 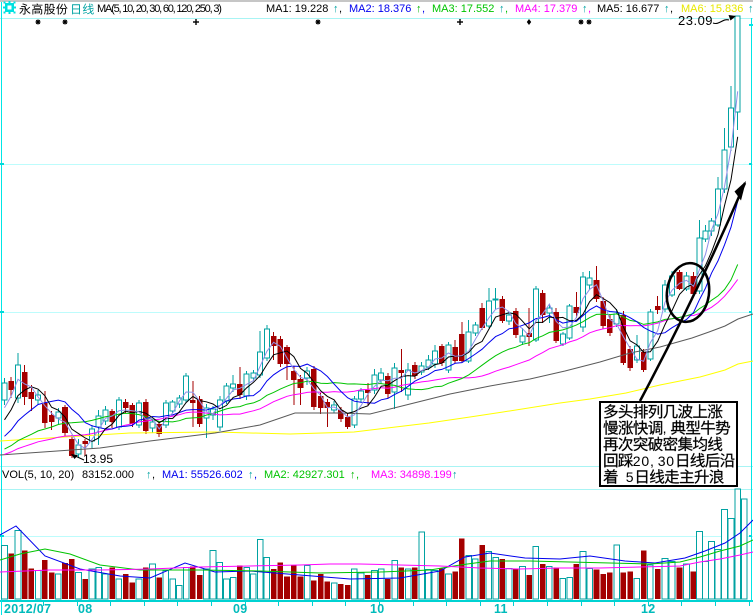 What do you see at coordinates (662, 461) in the screenshot?
I see `svg-text: 3` at bounding box center [662, 461].